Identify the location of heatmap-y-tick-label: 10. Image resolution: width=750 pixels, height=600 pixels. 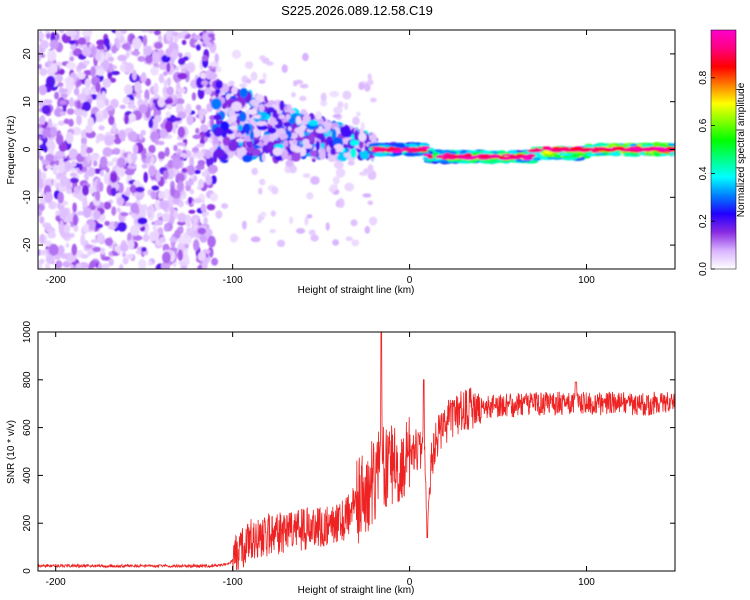
(27, 102).